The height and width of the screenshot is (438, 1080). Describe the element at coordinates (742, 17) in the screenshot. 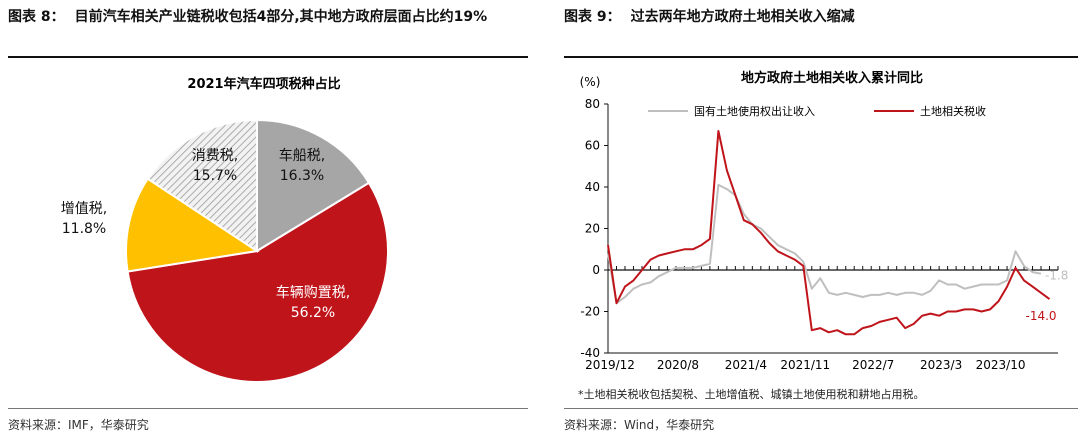

I see `right-figure-title-text: 过去两年地方政府土地相关收入缩减` at that location.